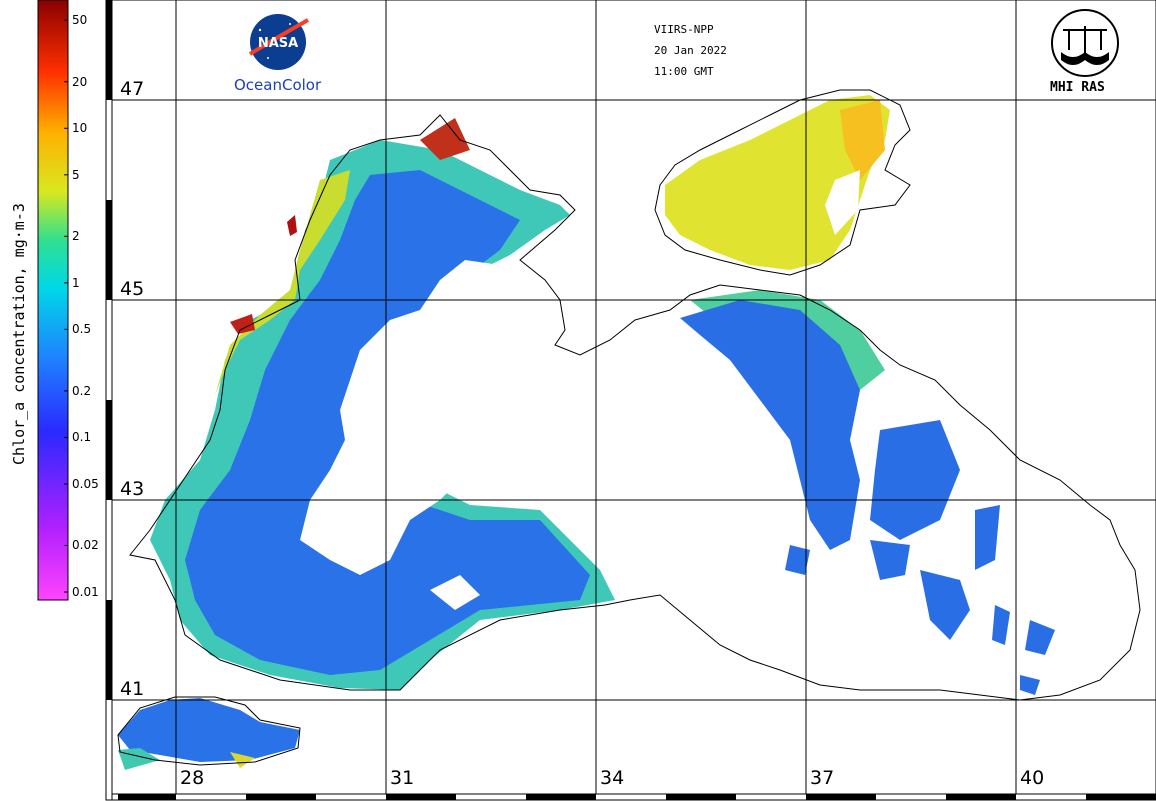 The height and width of the screenshot is (801, 1156). Describe the element at coordinates (242, 760) in the screenshot. I see `marmara-yellow` at that location.